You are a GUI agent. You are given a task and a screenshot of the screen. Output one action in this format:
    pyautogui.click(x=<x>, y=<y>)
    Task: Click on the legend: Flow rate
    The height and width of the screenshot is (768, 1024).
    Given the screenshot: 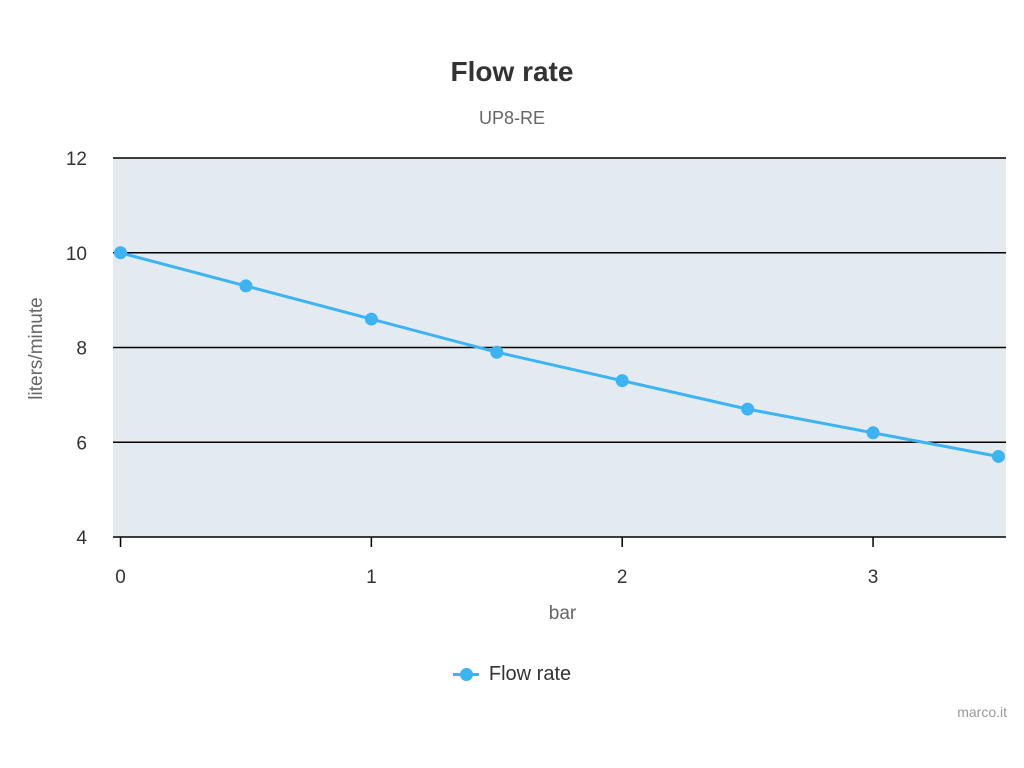 What is the action you would take?
    pyautogui.click(x=512, y=674)
    